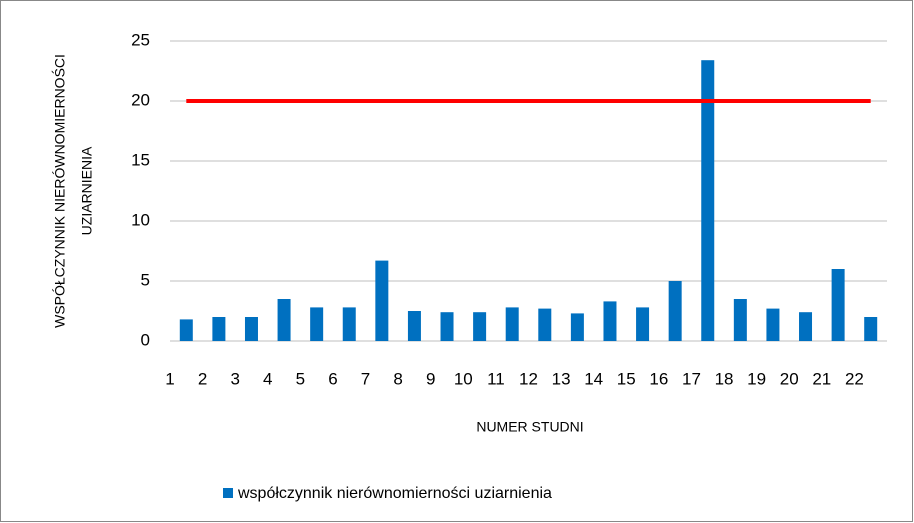  What do you see at coordinates (145, 279) in the screenshot?
I see `y-tick-label: 5` at bounding box center [145, 279].